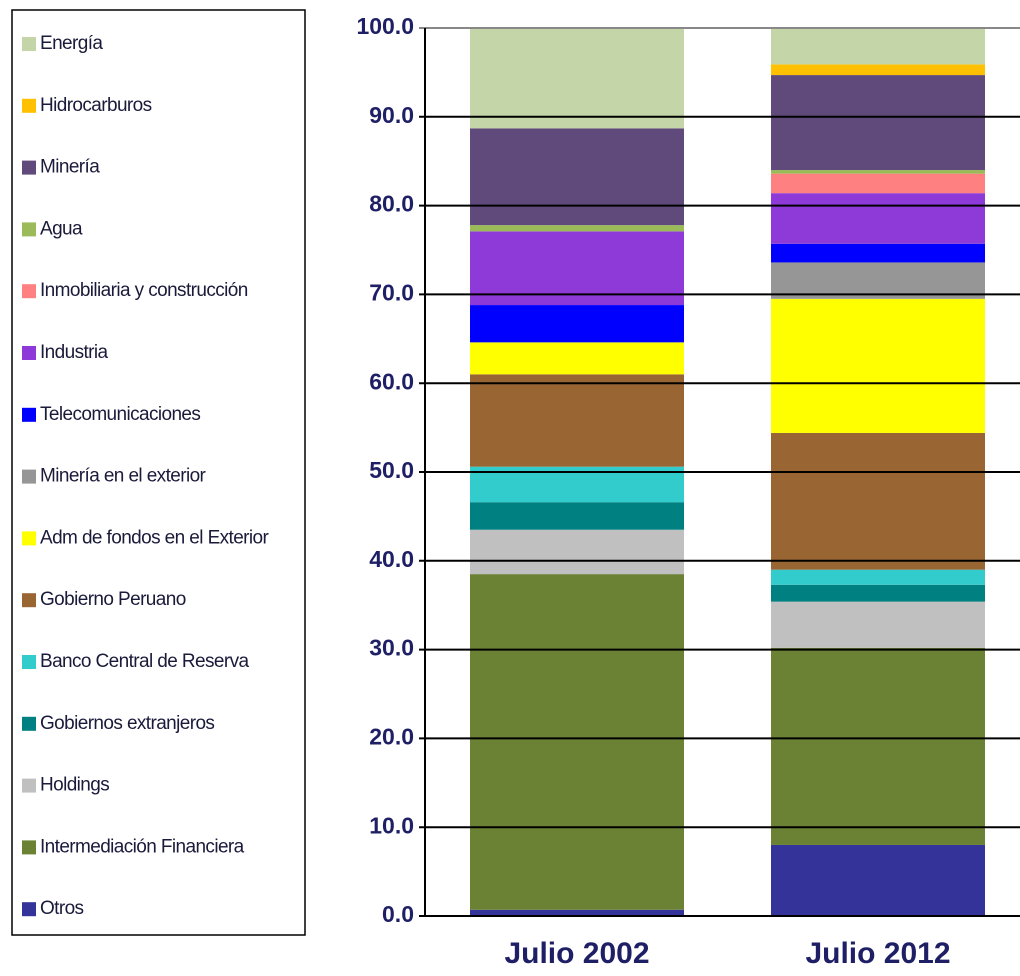  I want to click on legend-label: Holdings, so click(74, 785).